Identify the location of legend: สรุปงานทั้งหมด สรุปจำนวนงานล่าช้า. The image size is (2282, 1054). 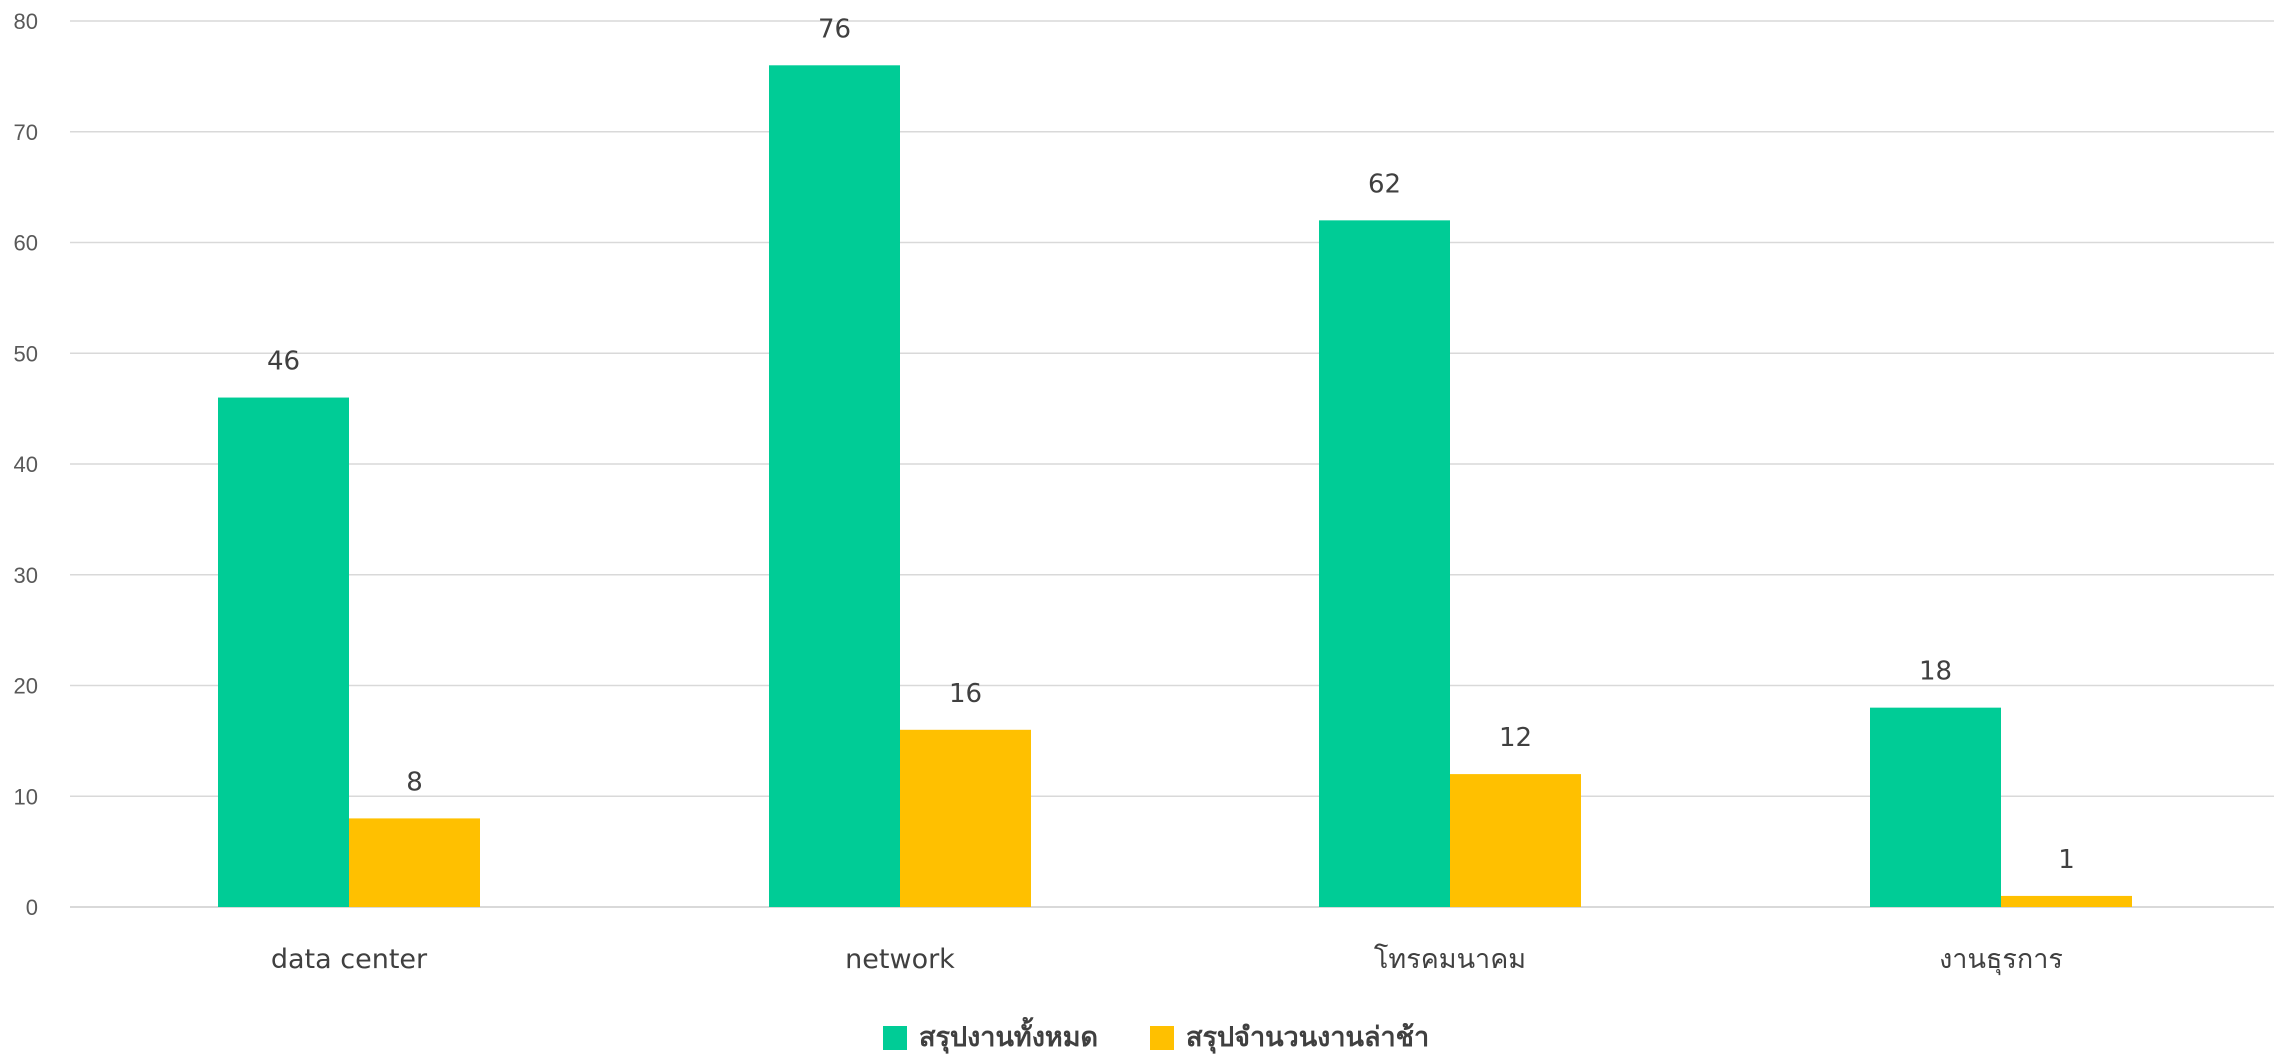
(1156, 1035).